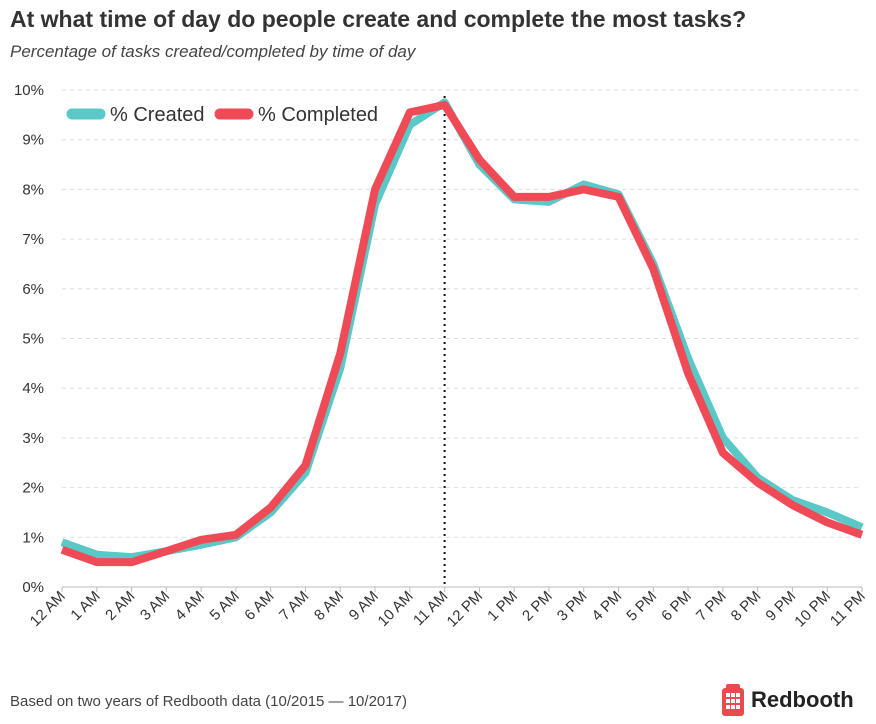  Describe the element at coordinates (465, 609) in the screenshot. I see `x-tick-label: 12 PM` at that location.